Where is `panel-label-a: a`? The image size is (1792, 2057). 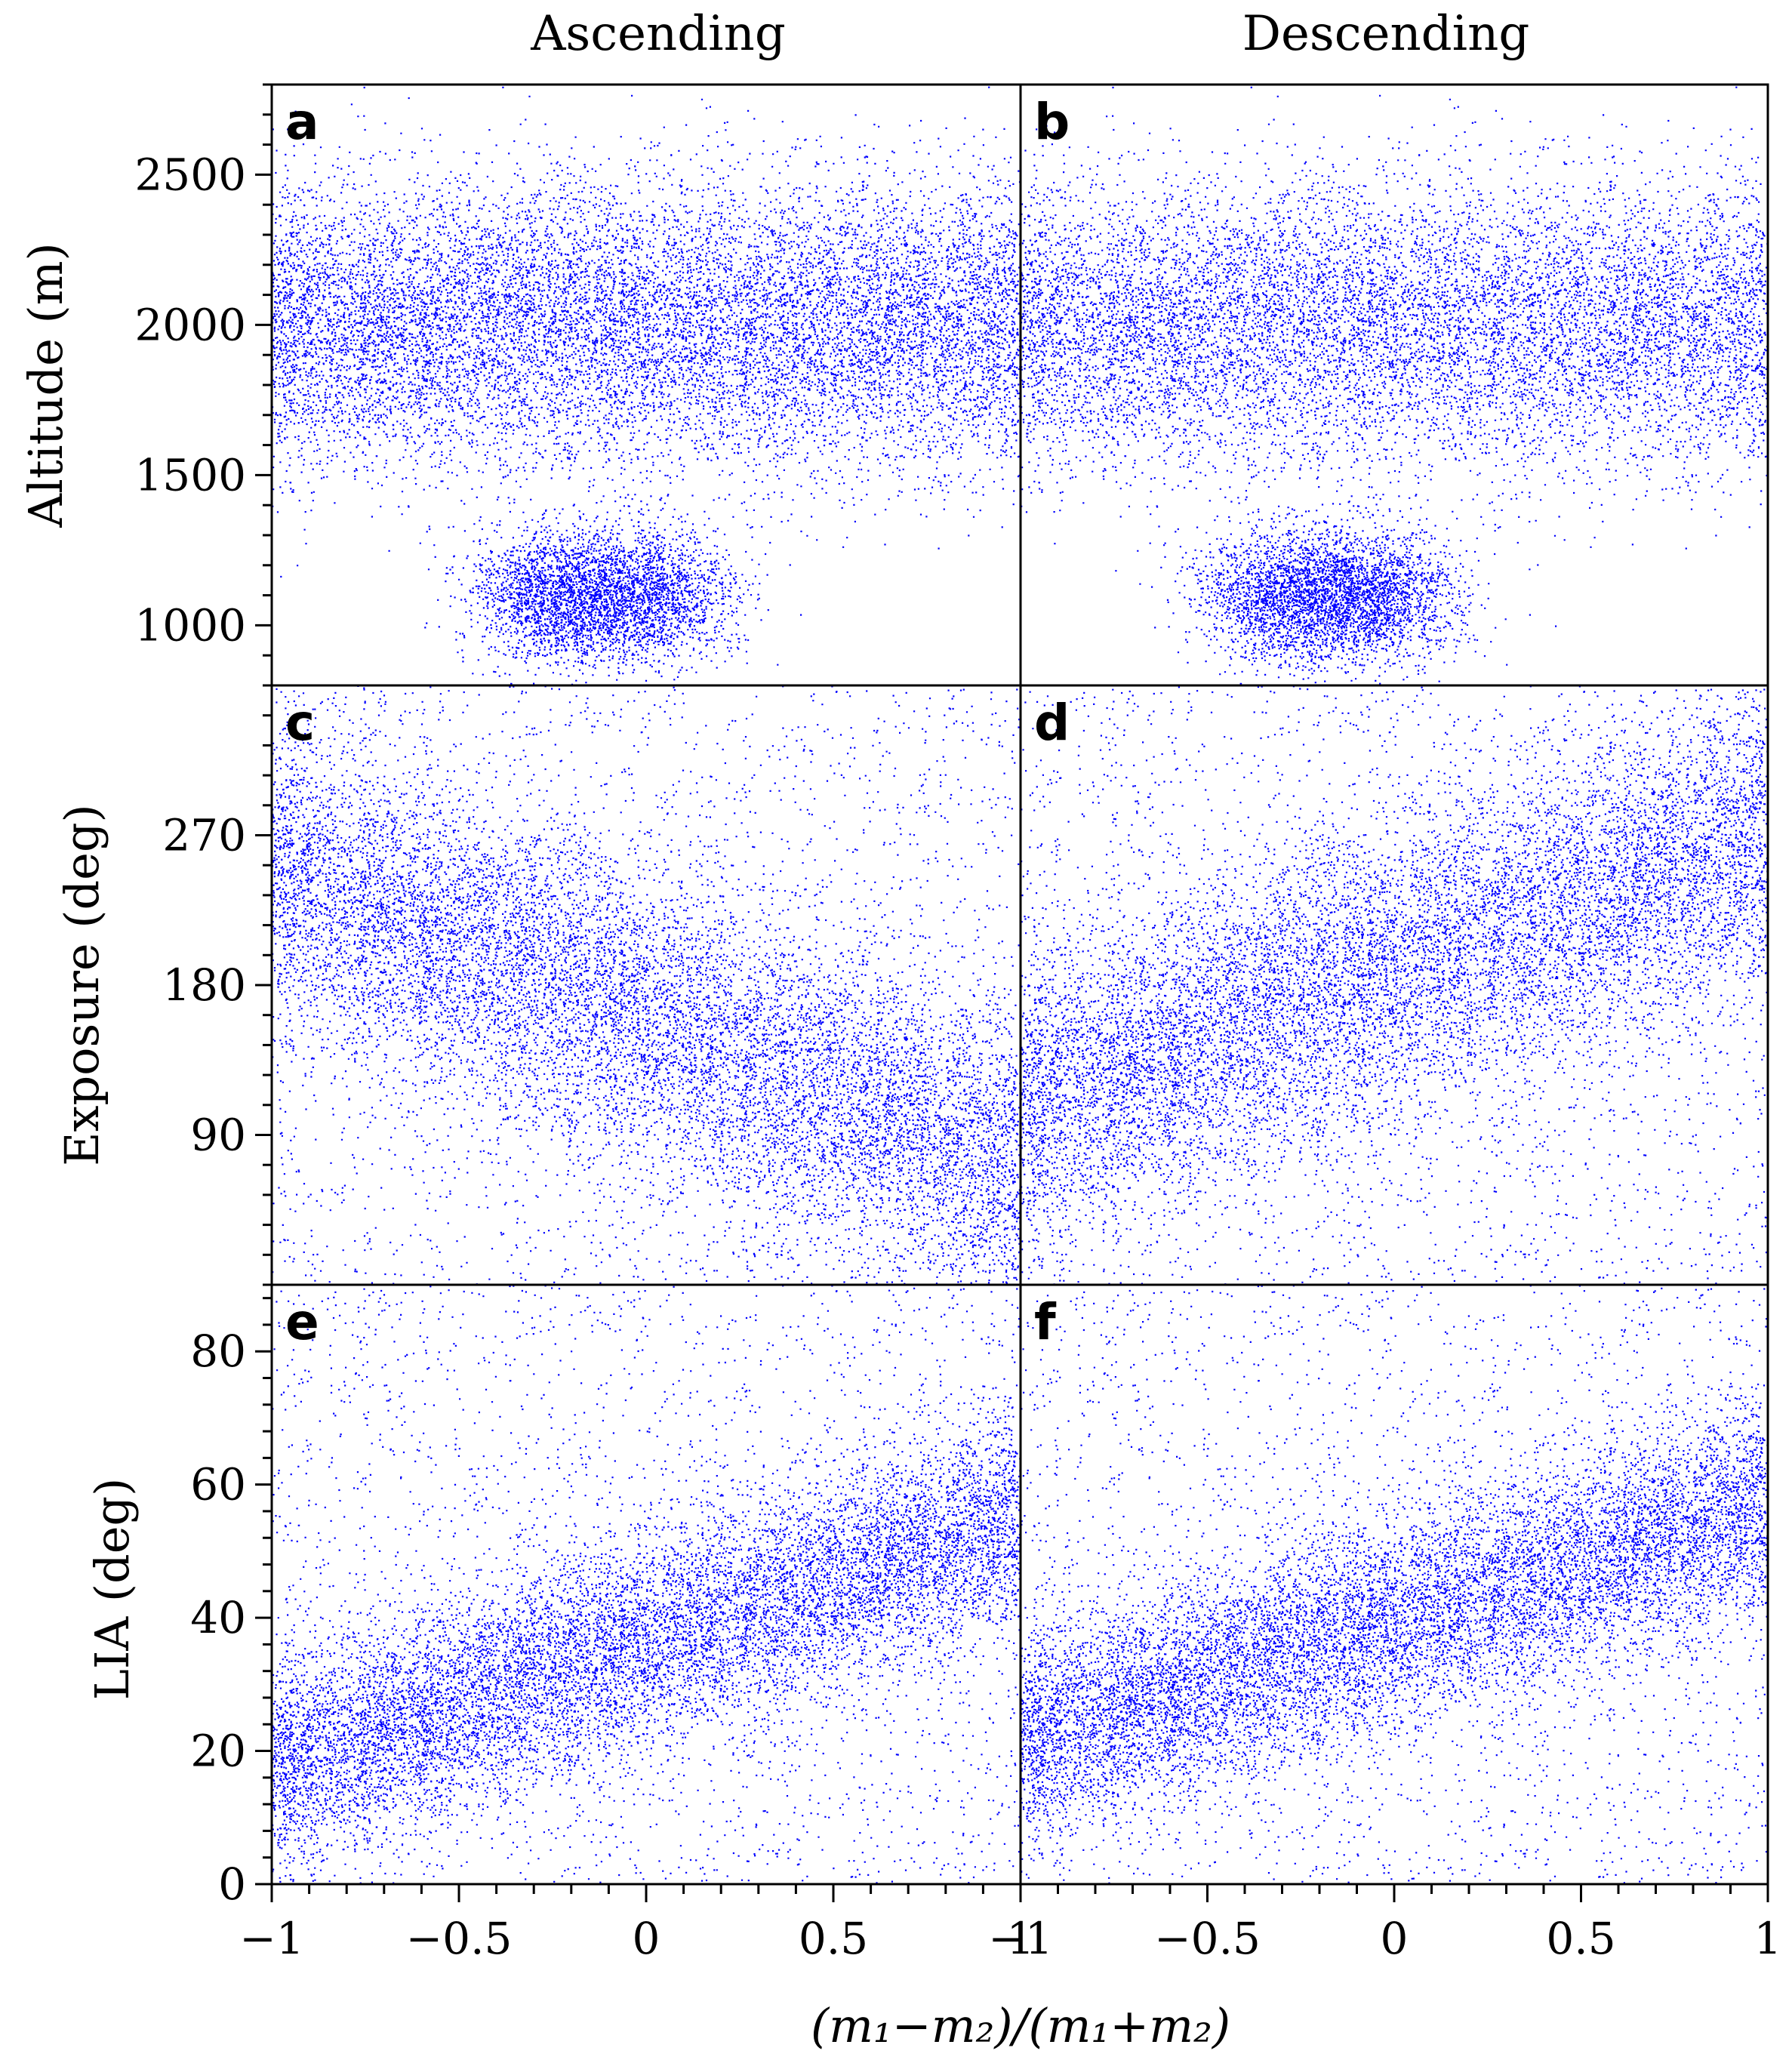
panel-label-a: a is located at coordinates (302, 122).